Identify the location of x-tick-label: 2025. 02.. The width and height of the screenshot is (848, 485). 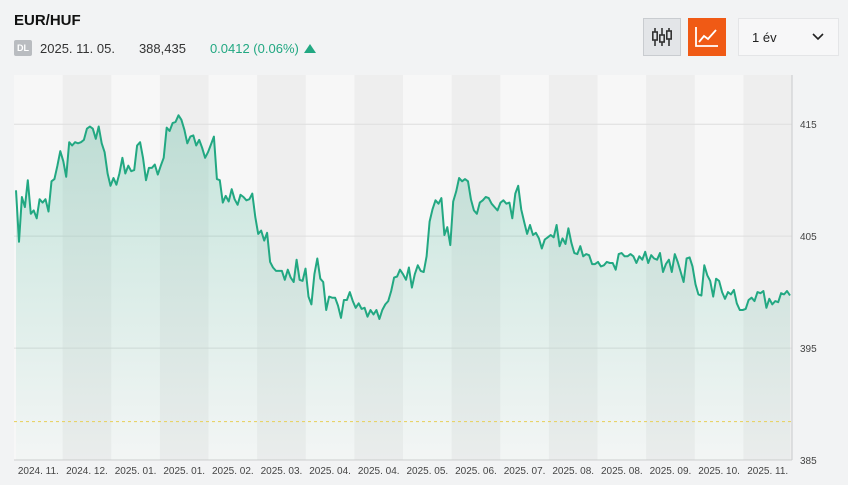
(233, 471).